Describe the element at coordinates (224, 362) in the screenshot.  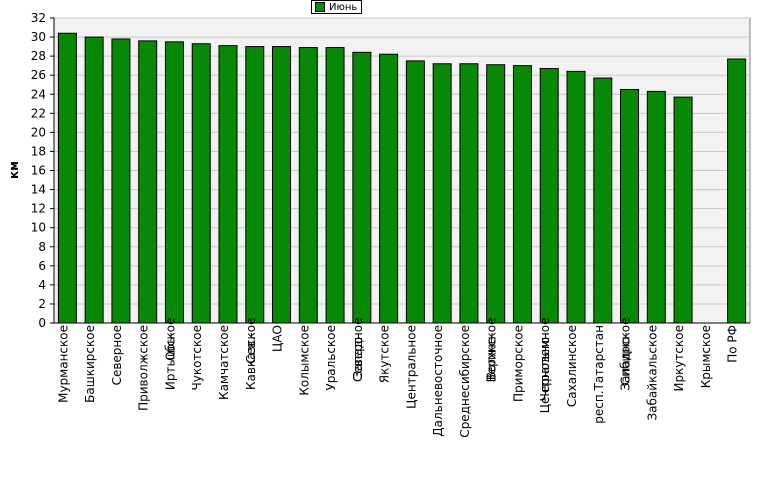
I see `x-tick-label: Камчатское` at that location.